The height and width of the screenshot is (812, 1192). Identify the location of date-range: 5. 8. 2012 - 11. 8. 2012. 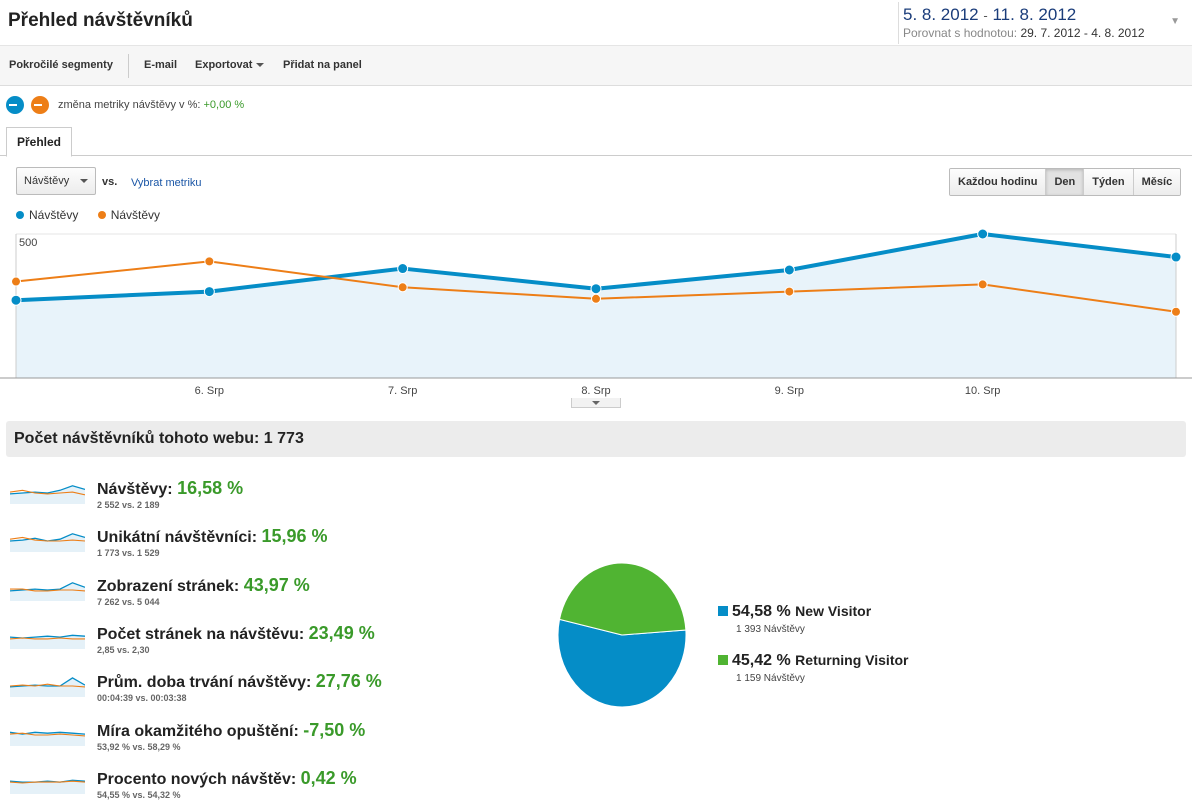
(989, 15).